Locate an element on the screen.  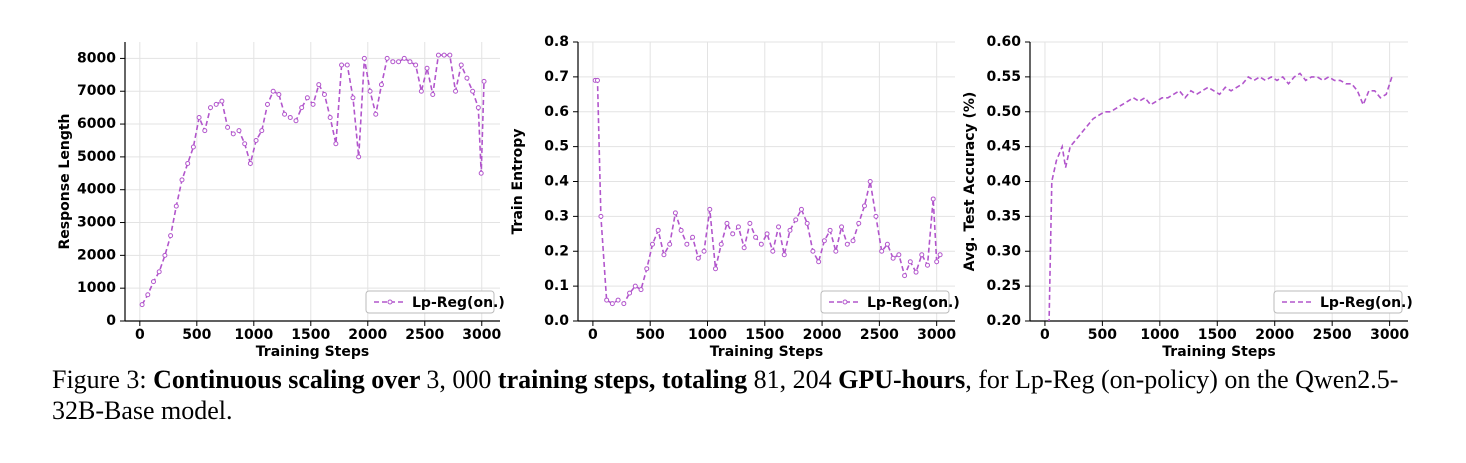
y-tick-label: 4000 is located at coordinates (96, 190).